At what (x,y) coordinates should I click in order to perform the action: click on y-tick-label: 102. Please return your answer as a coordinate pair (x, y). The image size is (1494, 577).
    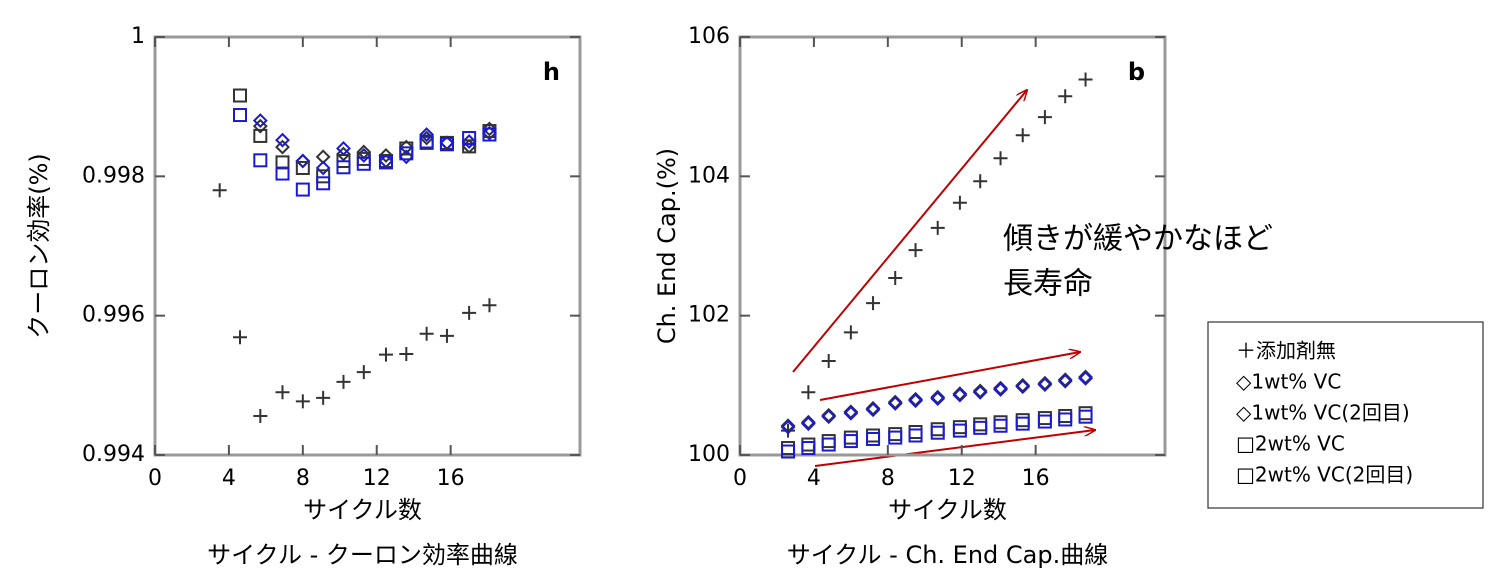
    Looking at the image, I should click on (709, 315).